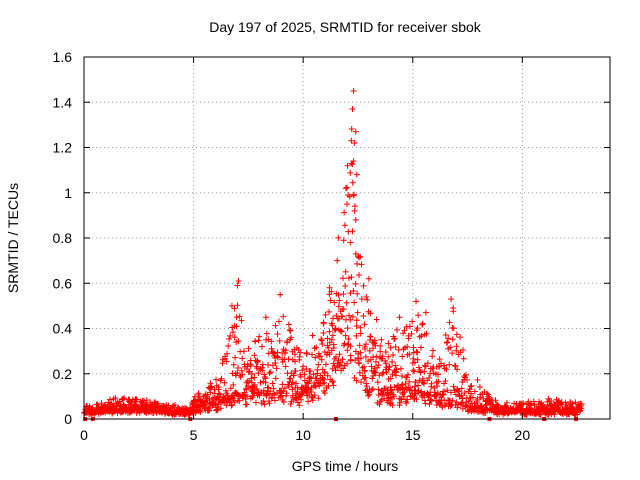  I want to click on y-tick-label: 1, so click(68, 193).